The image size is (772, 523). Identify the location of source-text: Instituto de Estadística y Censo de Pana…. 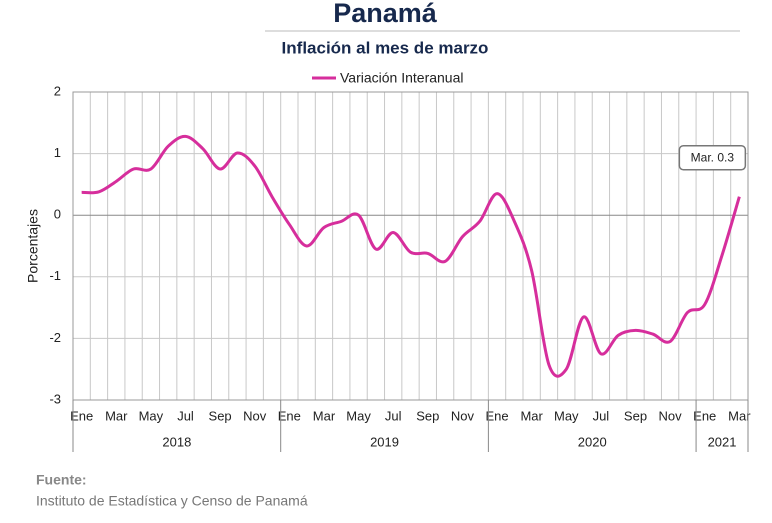
(172, 501).